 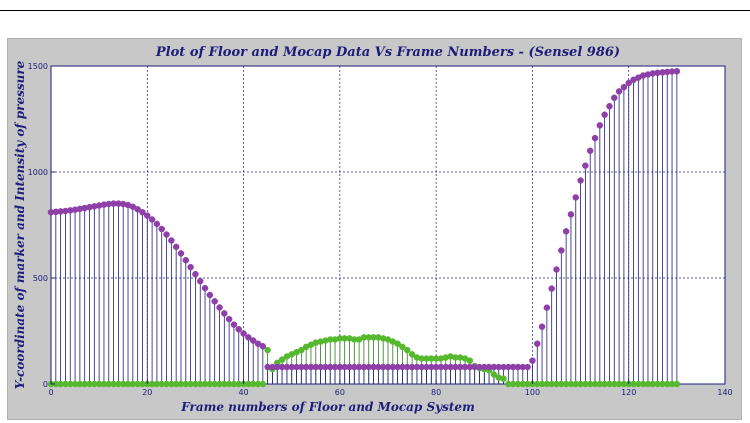 What do you see at coordinates (243, 392) in the screenshot?
I see `x-tick-label: 40` at bounding box center [243, 392].